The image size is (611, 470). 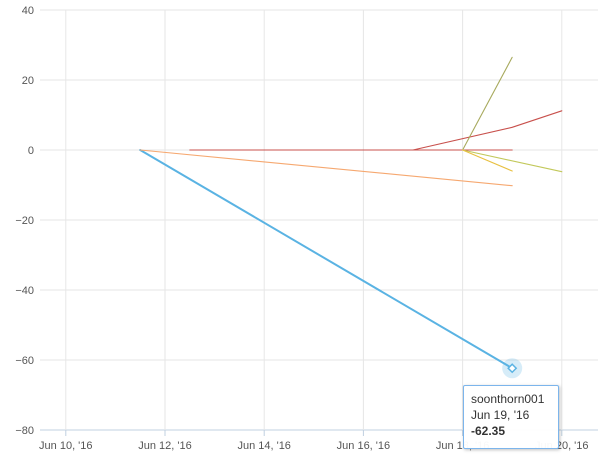 I want to click on data-point-marker, so click(x=512, y=368).